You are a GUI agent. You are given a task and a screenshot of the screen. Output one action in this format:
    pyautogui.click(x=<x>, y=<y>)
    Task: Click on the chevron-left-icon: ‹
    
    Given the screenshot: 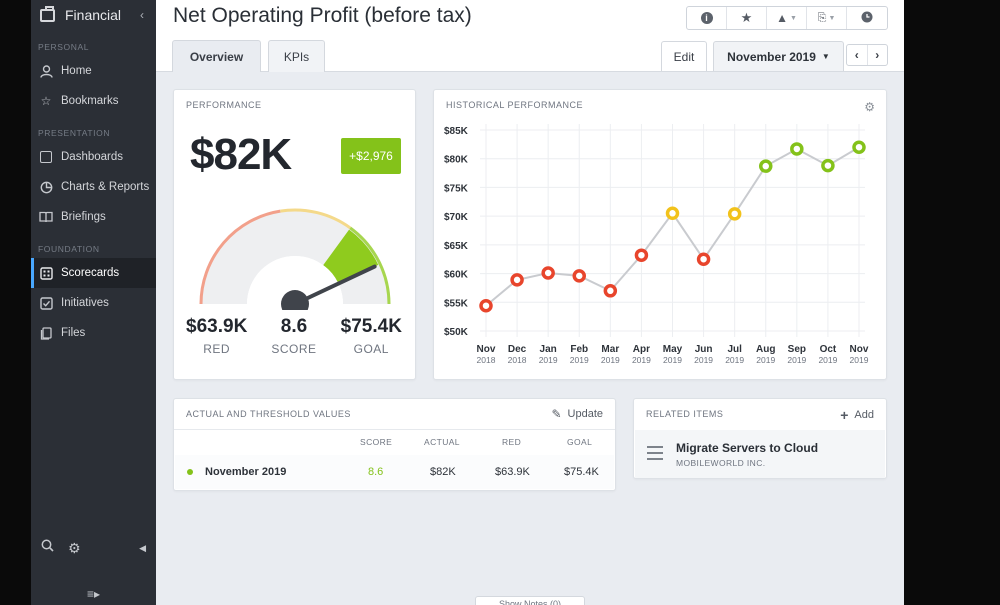 What is the action you would take?
    pyautogui.click(x=142, y=15)
    